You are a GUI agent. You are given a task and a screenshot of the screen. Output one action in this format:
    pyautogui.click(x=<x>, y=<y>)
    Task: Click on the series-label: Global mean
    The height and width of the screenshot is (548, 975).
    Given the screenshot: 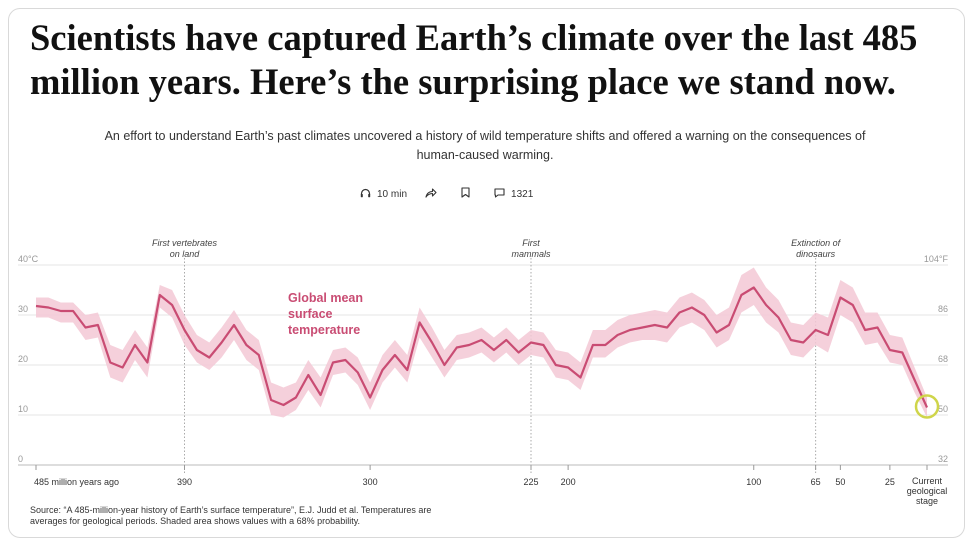 What is the action you would take?
    pyautogui.click(x=325, y=298)
    